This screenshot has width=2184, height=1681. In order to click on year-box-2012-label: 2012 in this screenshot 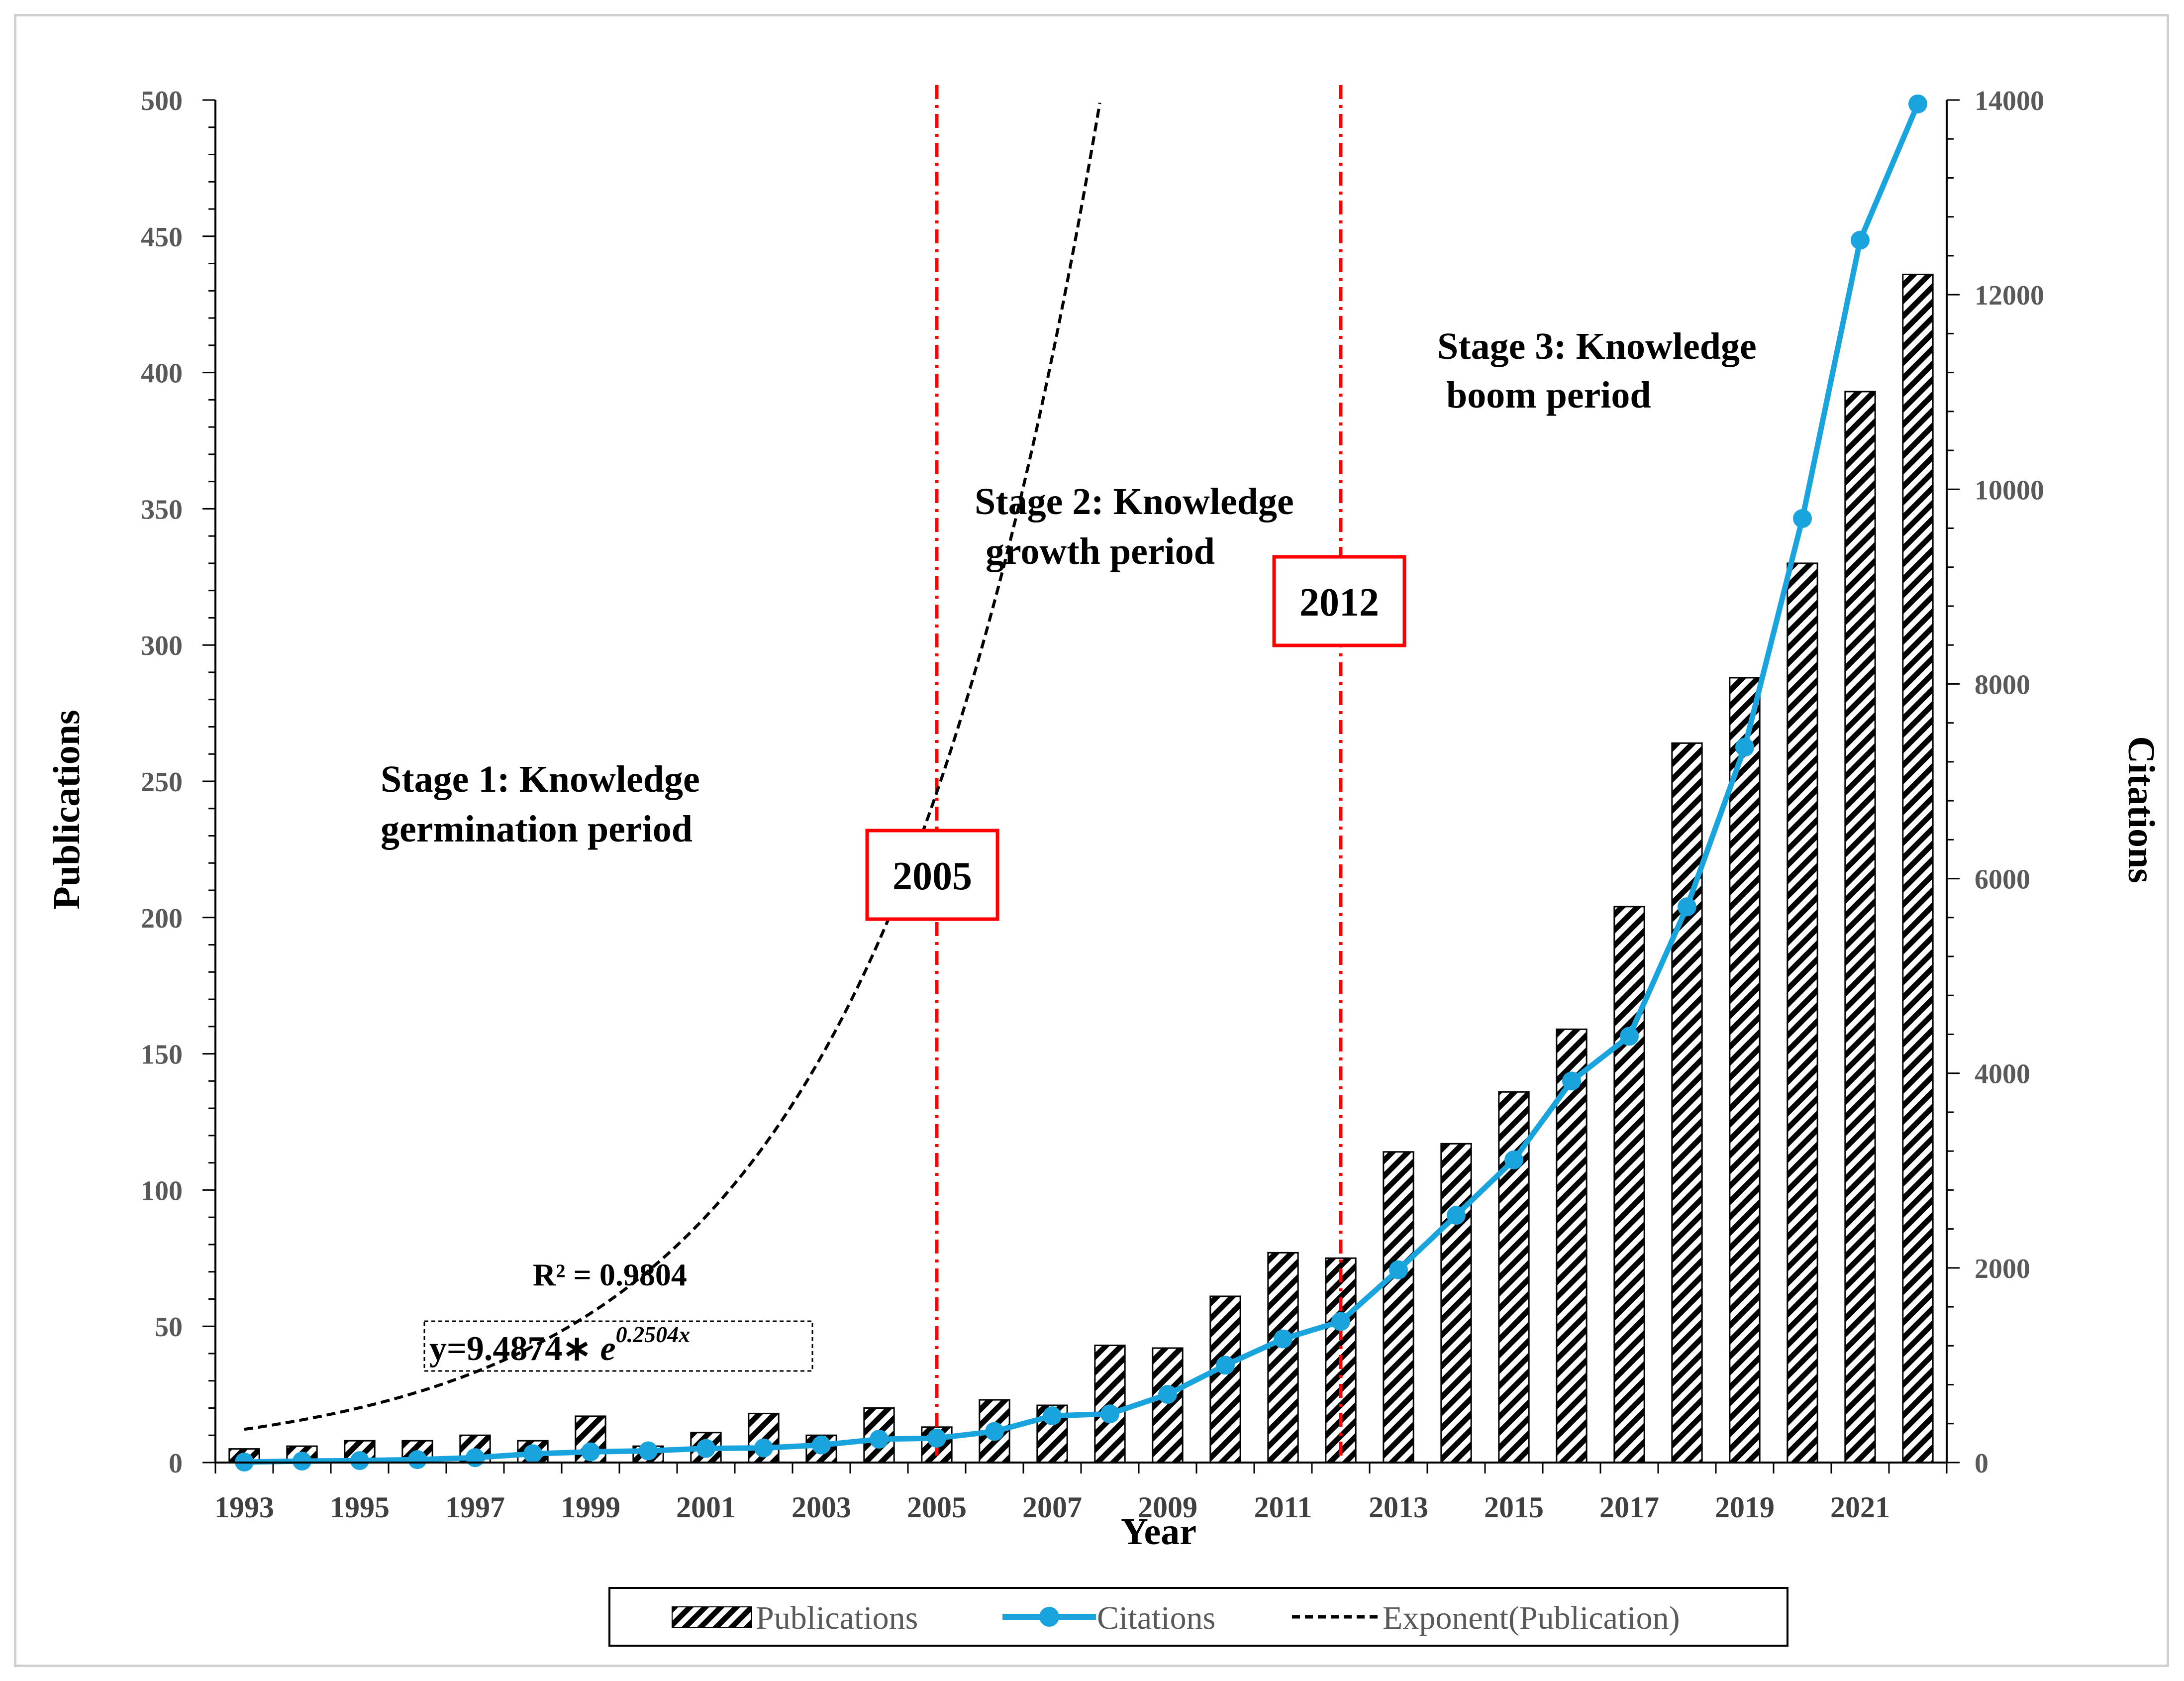, I will do `click(1339, 603)`.